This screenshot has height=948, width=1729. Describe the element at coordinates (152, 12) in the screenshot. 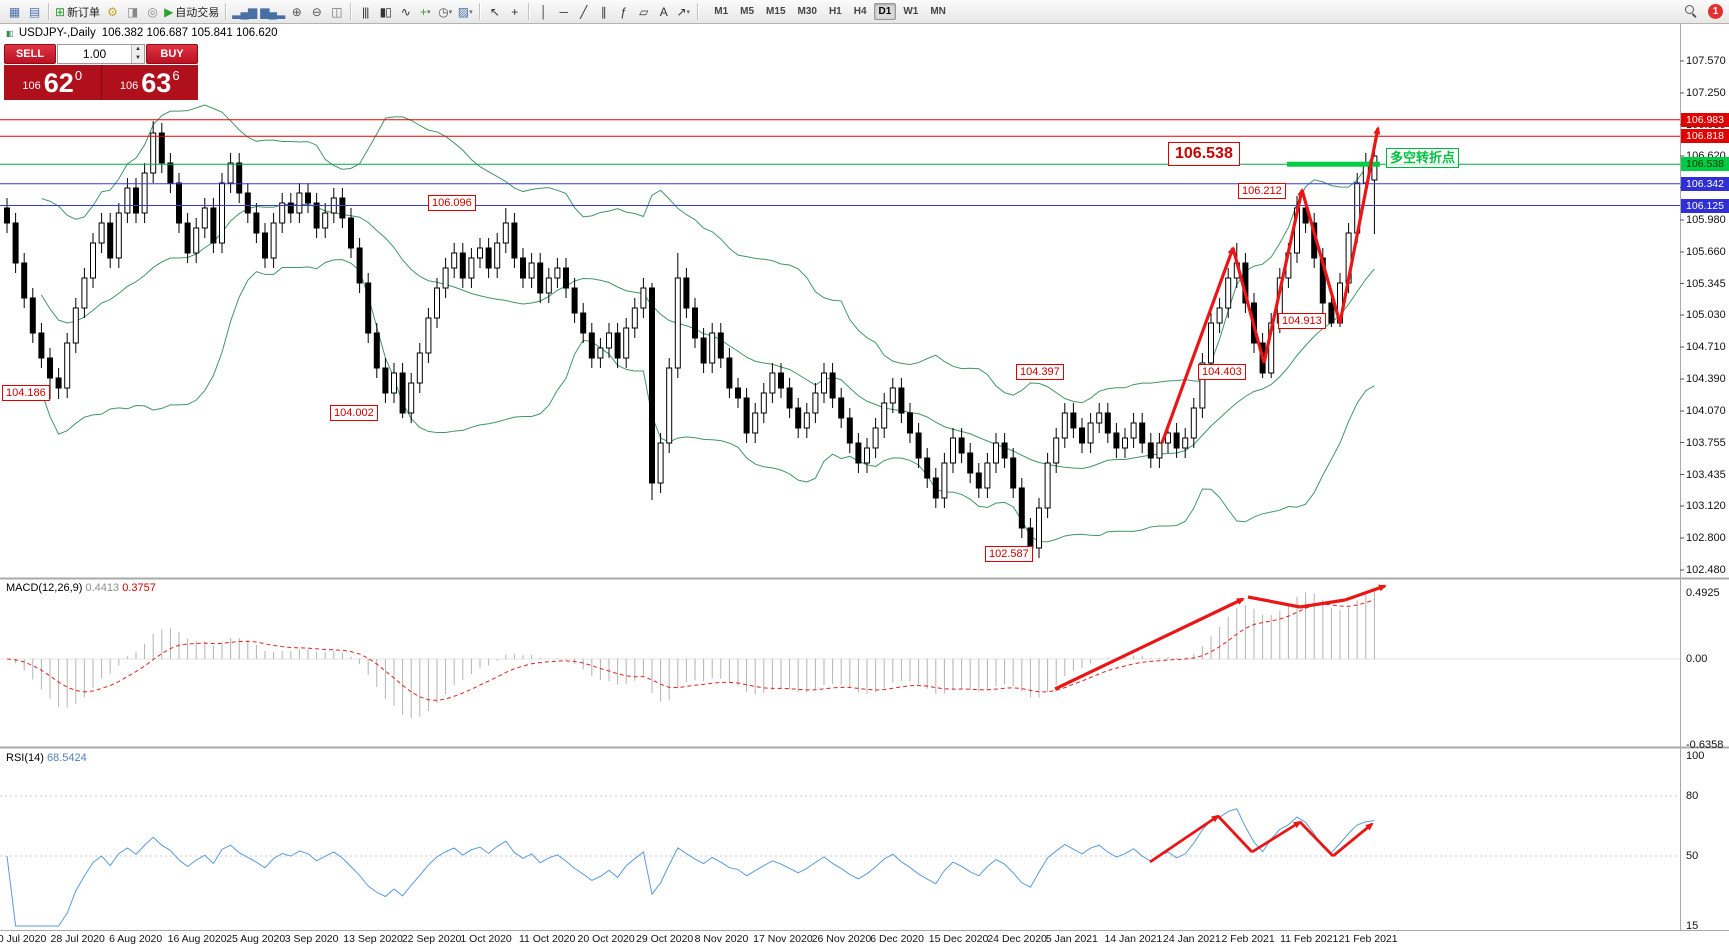

I see `signals-icon: ◎` at that location.